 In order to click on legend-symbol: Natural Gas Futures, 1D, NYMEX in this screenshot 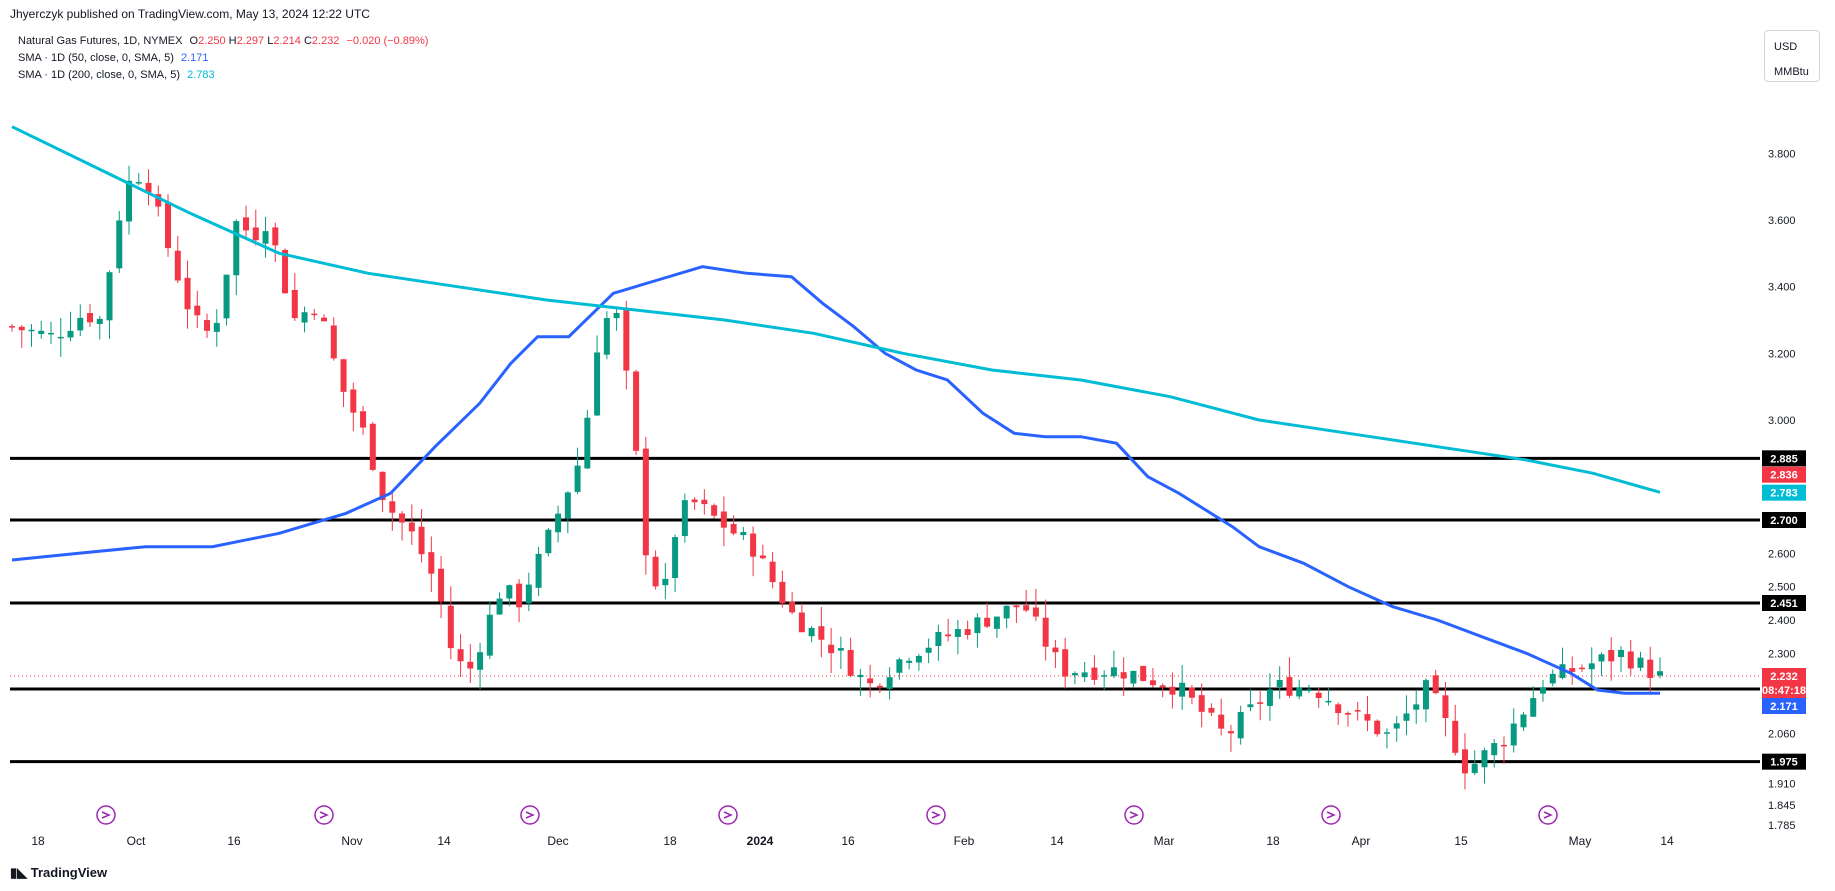, I will do `click(100, 41)`.